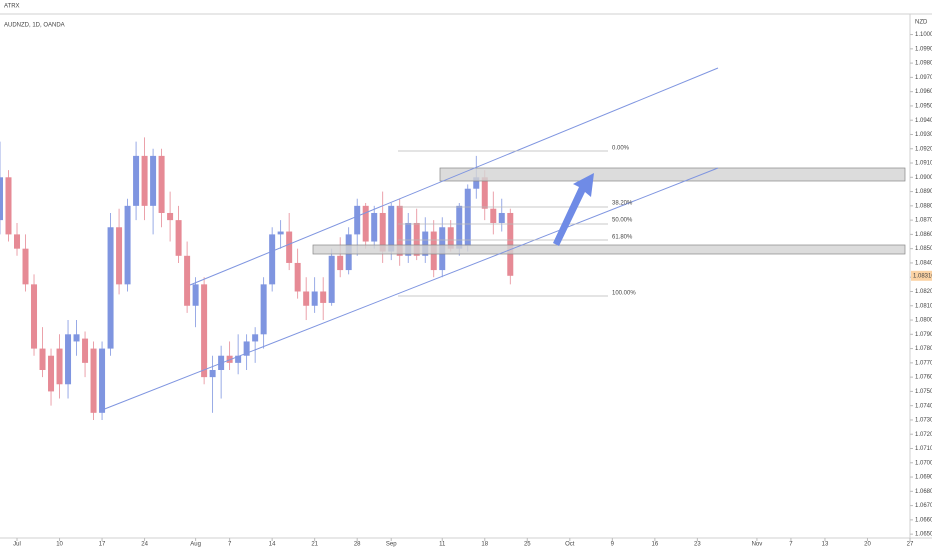  Describe the element at coordinates (655, 545) in the screenshot. I see `x-tick-label: 16` at that location.